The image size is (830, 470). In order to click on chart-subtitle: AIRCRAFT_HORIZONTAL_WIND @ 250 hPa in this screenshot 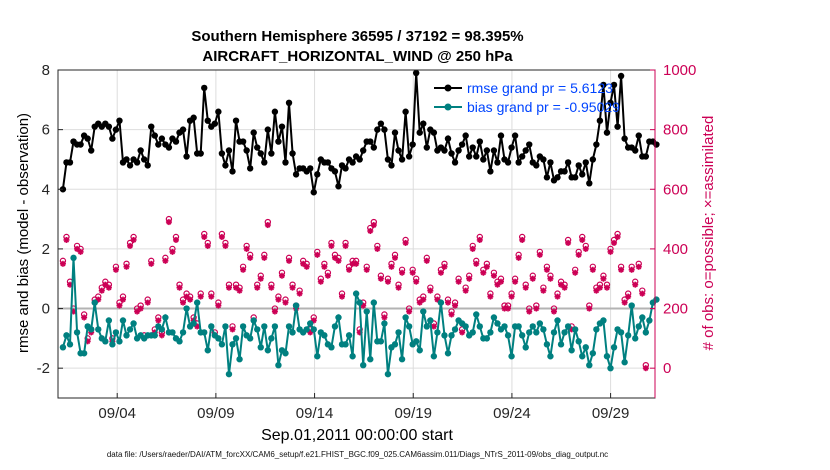, I will do `click(357, 56)`.